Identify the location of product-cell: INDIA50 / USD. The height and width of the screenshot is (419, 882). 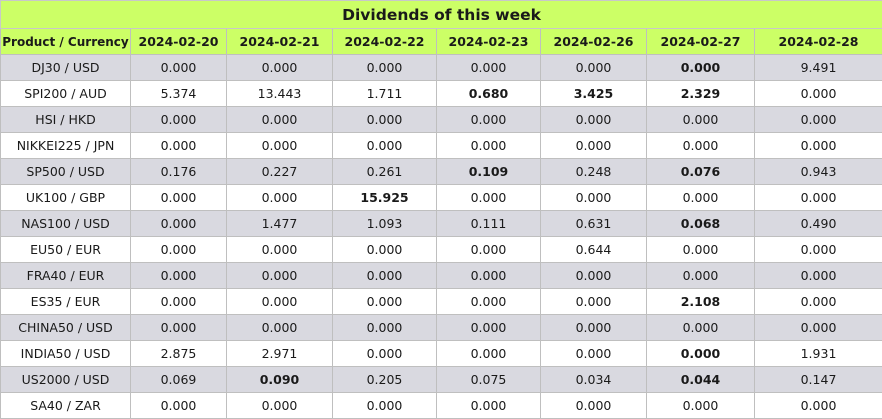
(66, 354).